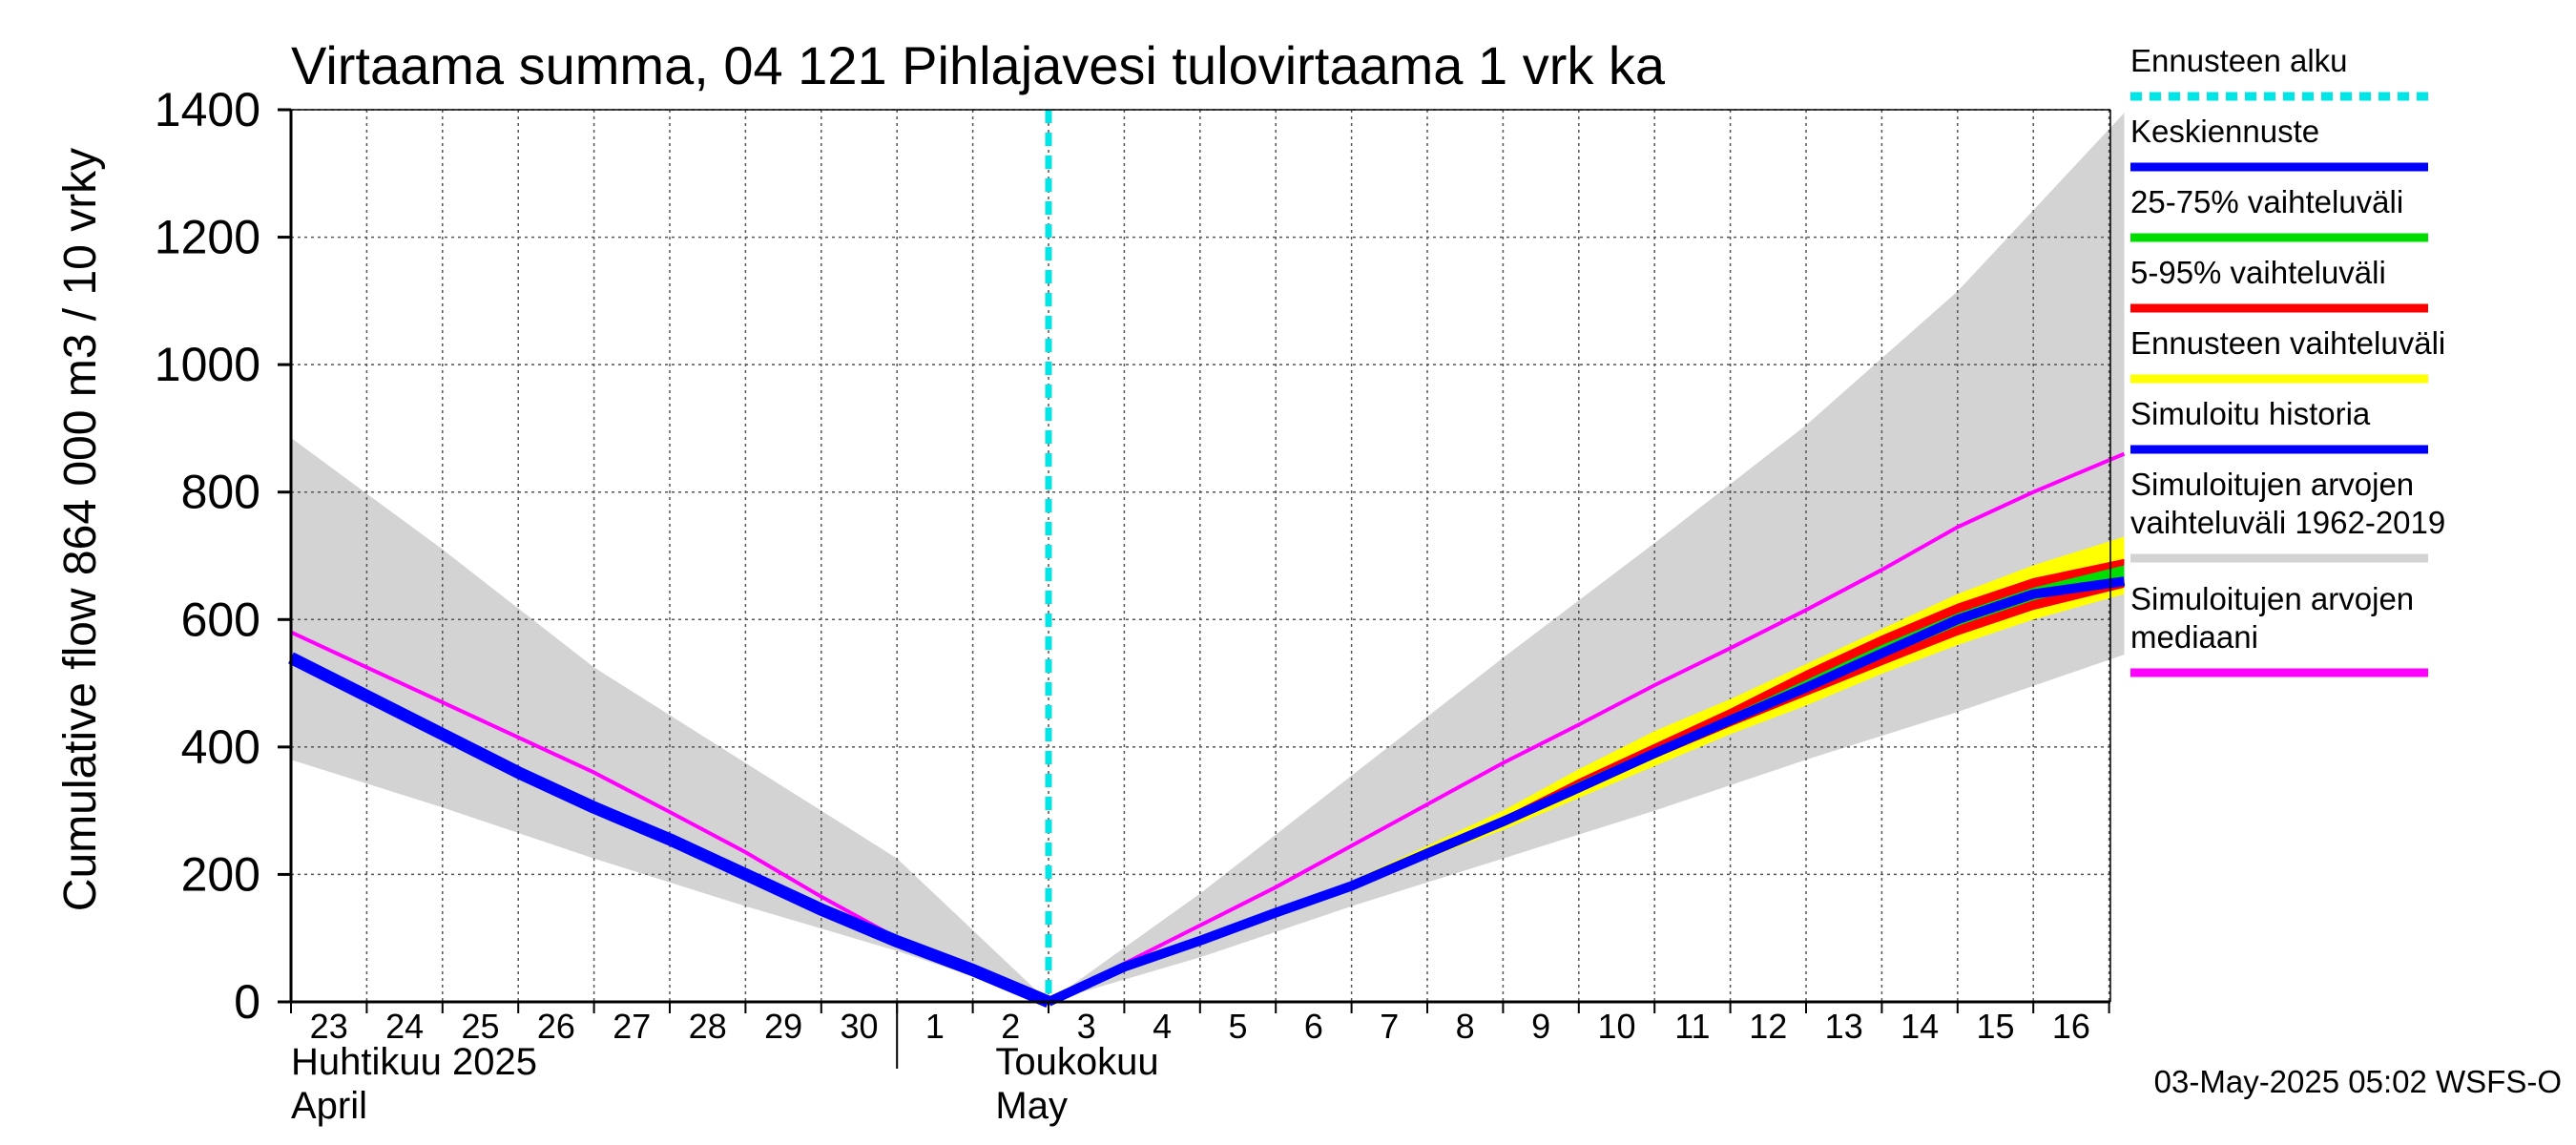  I want to click on x-tick-label: 13, so click(1844, 1026).